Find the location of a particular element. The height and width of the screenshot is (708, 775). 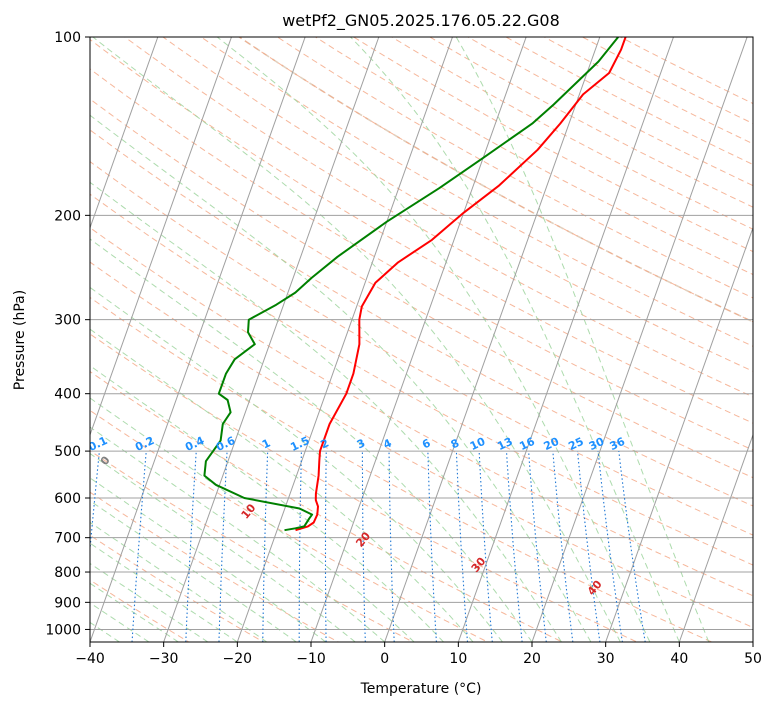

x-tick-label: −10 is located at coordinates (311, 659).